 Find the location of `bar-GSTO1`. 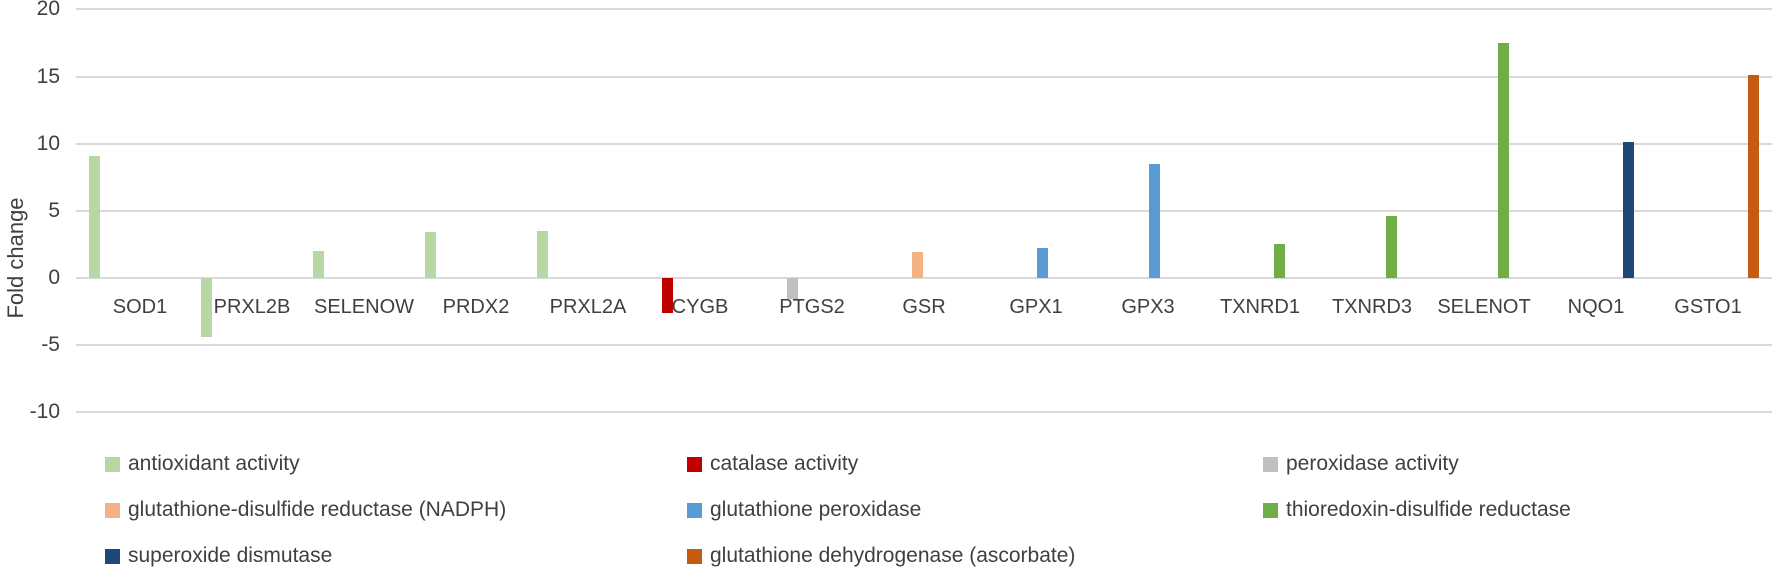

bar-GSTO1 is located at coordinates (1753, 176).